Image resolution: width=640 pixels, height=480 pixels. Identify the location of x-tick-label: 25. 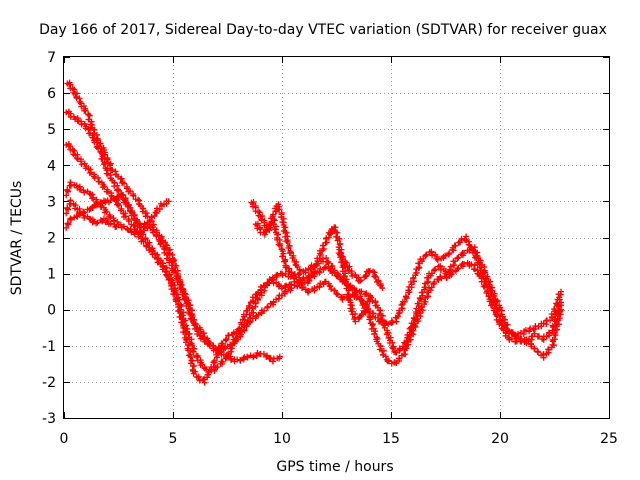
(609, 439).